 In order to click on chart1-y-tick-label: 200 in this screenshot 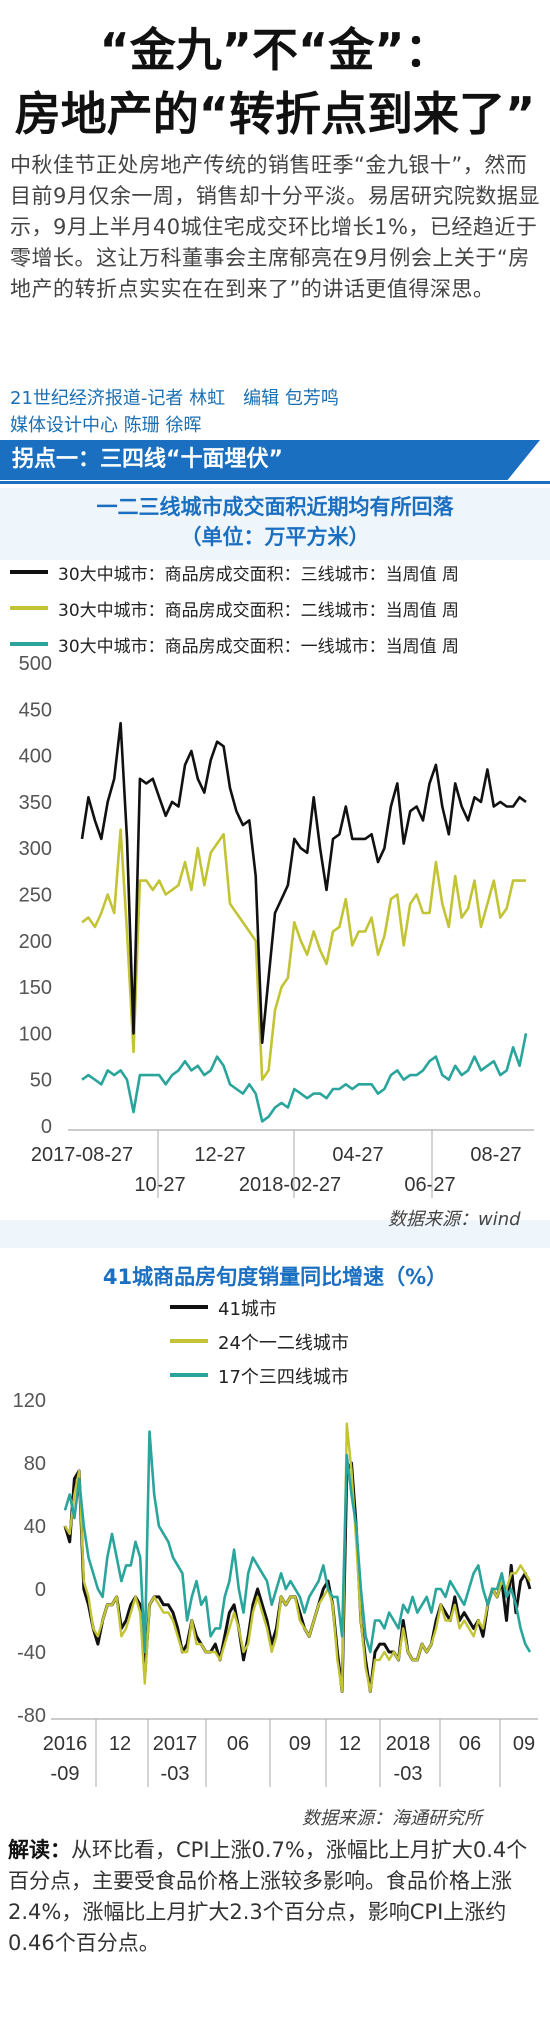, I will do `click(35, 942)`.